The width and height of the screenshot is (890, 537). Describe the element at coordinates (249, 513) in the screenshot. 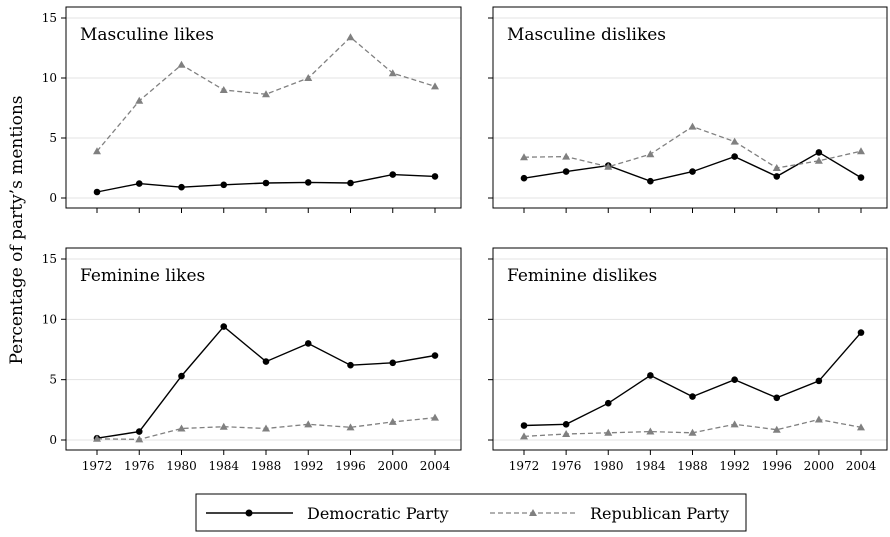

I see `legend-democratic-marker` at that location.